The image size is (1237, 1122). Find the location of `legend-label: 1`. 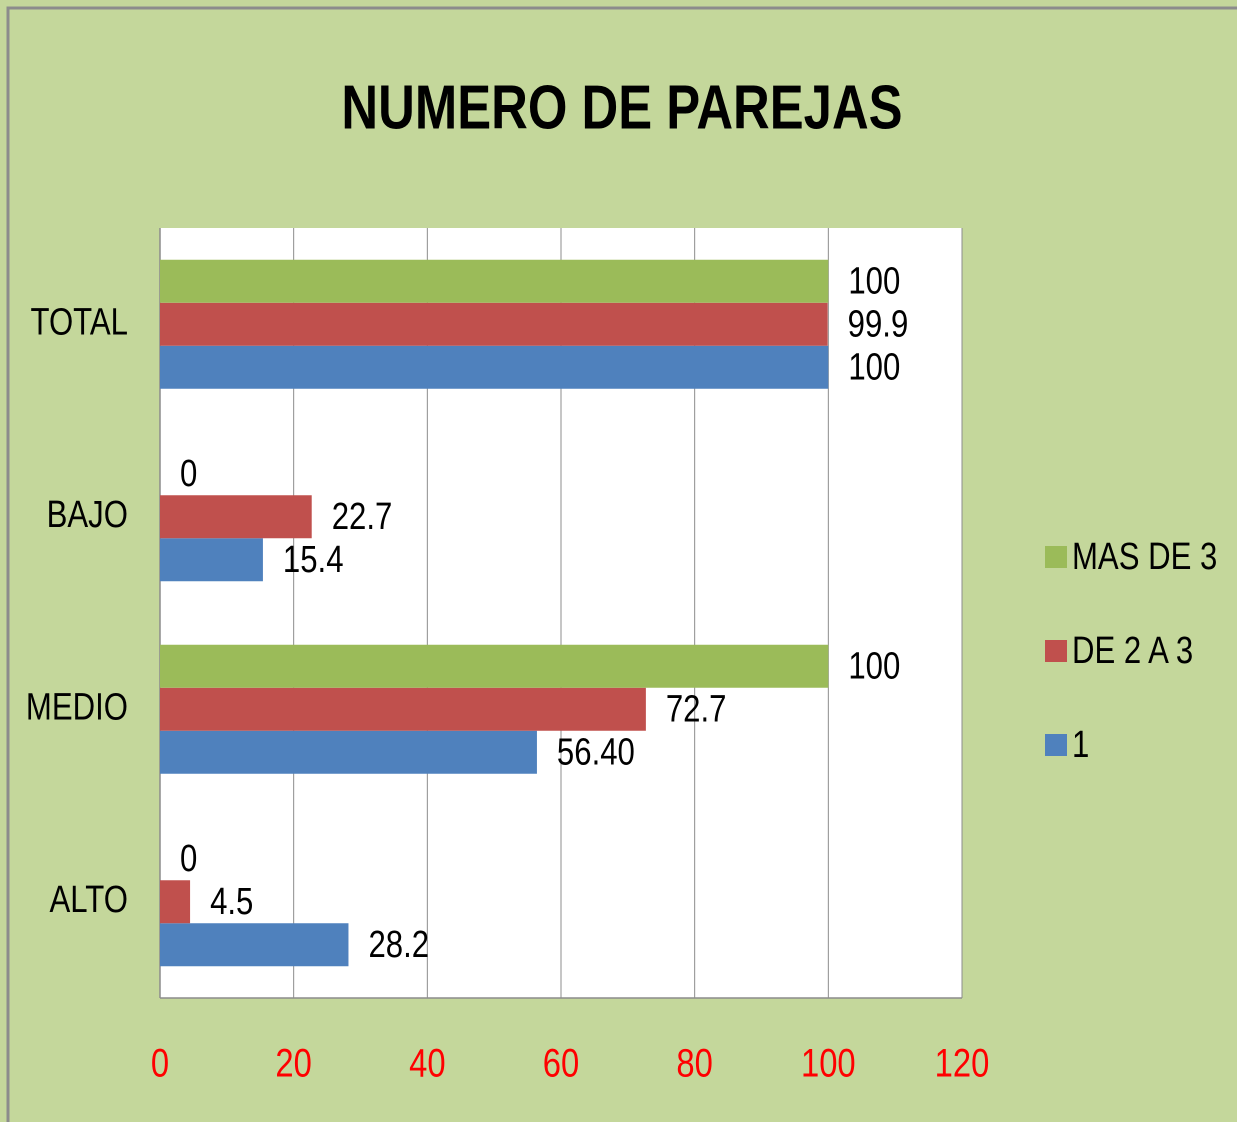

legend-label: 1 is located at coordinates (1080, 745).